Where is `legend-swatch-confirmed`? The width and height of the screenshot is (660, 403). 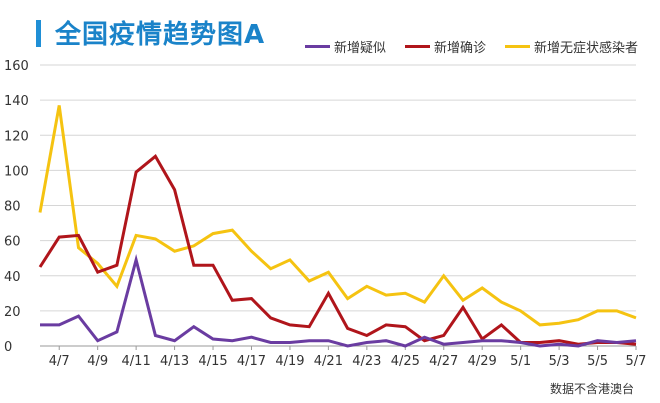
legend-swatch-confirmed is located at coordinates (417, 46).